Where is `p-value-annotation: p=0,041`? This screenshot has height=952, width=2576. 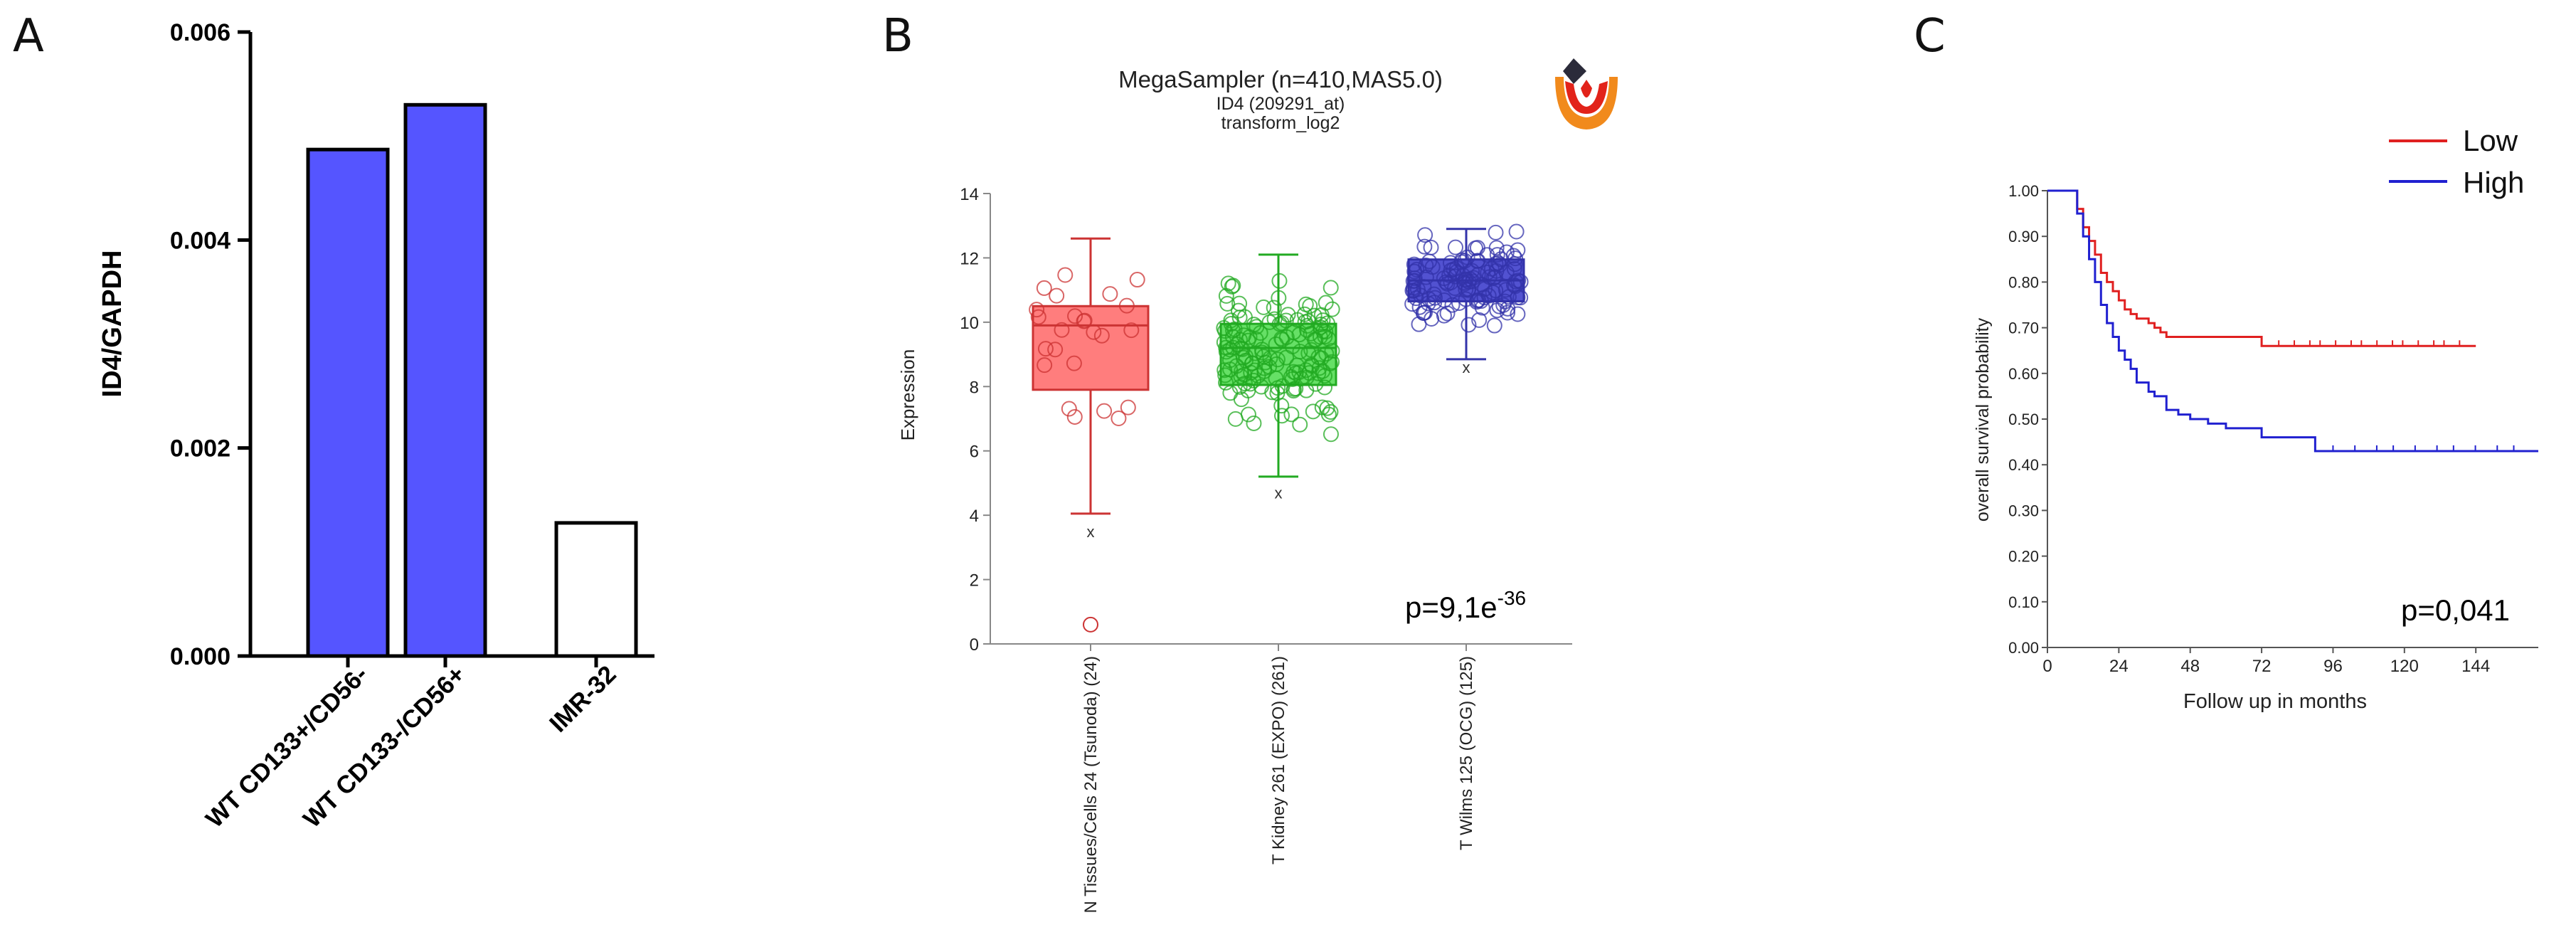 p-value-annotation: p=0,041 is located at coordinates (2455, 610).